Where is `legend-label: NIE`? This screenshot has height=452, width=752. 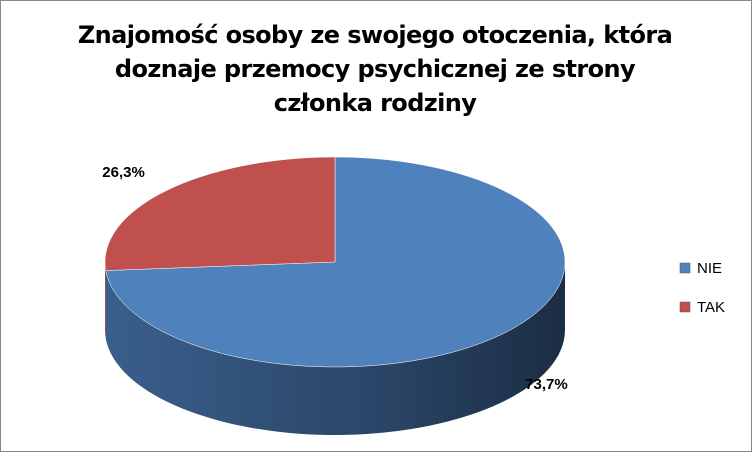 legend-label: NIE is located at coordinates (709, 268).